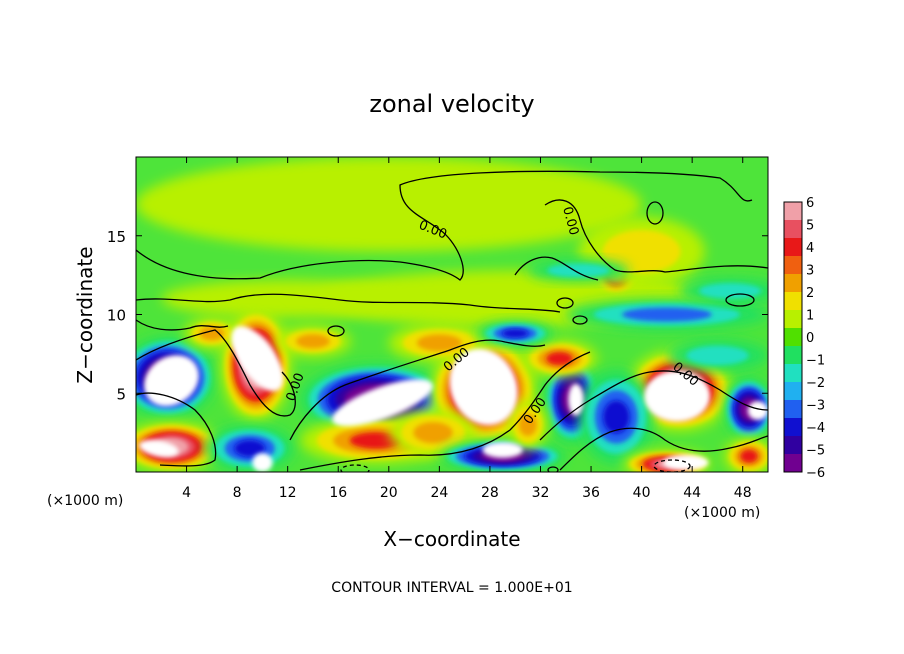 This screenshot has height=654, width=904. Describe the element at coordinates (722, 513) in the screenshot. I see `x-unit-right: (×1000 m)` at that location.